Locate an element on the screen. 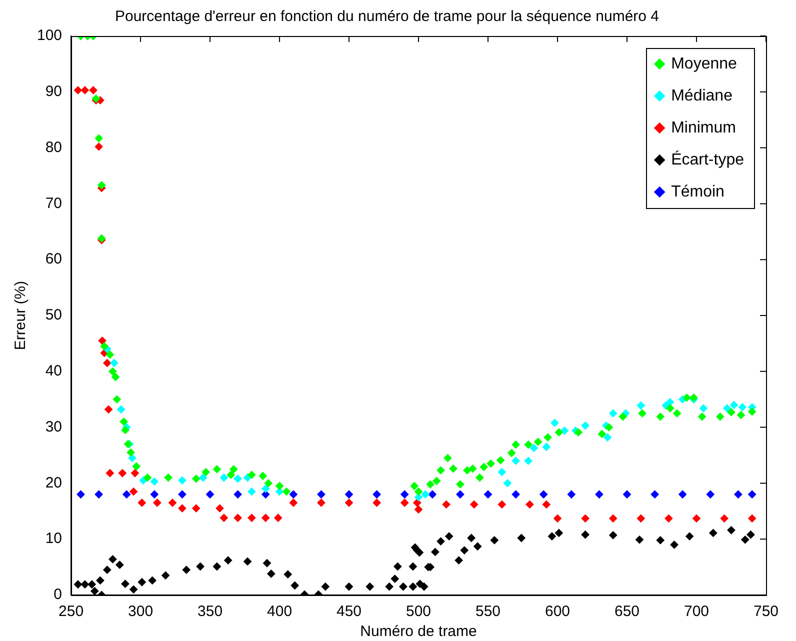 This screenshot has height=641, width=796. y-tick-label: 30 is located at coordinates (53, 427).